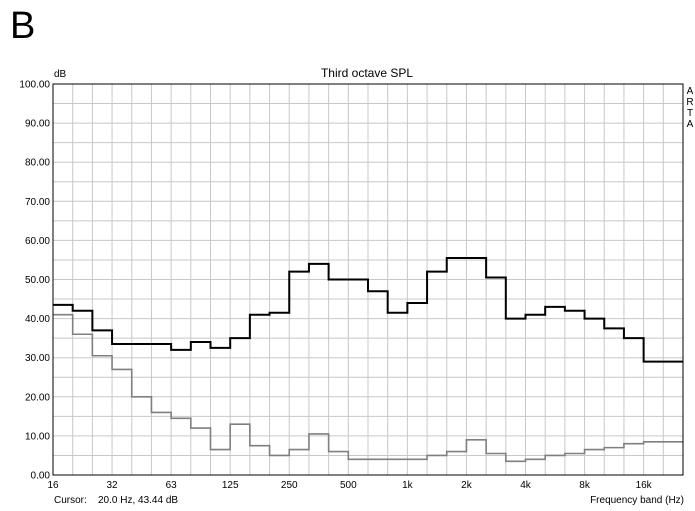  Describe the element at coordinates (53, 485) in the screenshot. I see `x-tick-label: 16` at that location.